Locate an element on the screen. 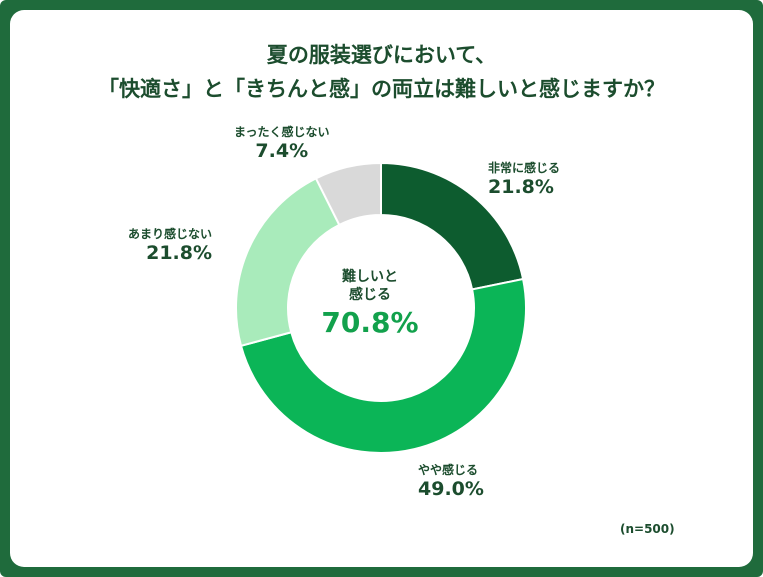 This screenshot has width=763, height=577. label-not-at-all-value: 7.4% is located at coordinates (282, 151).